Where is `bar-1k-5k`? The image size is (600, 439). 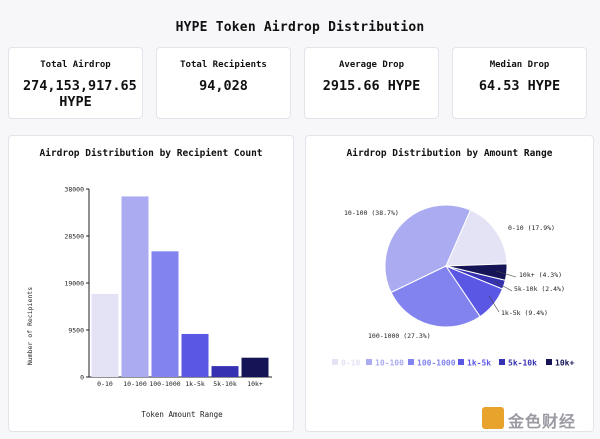
bar-1k-5k is located at coordinates (195, 355).